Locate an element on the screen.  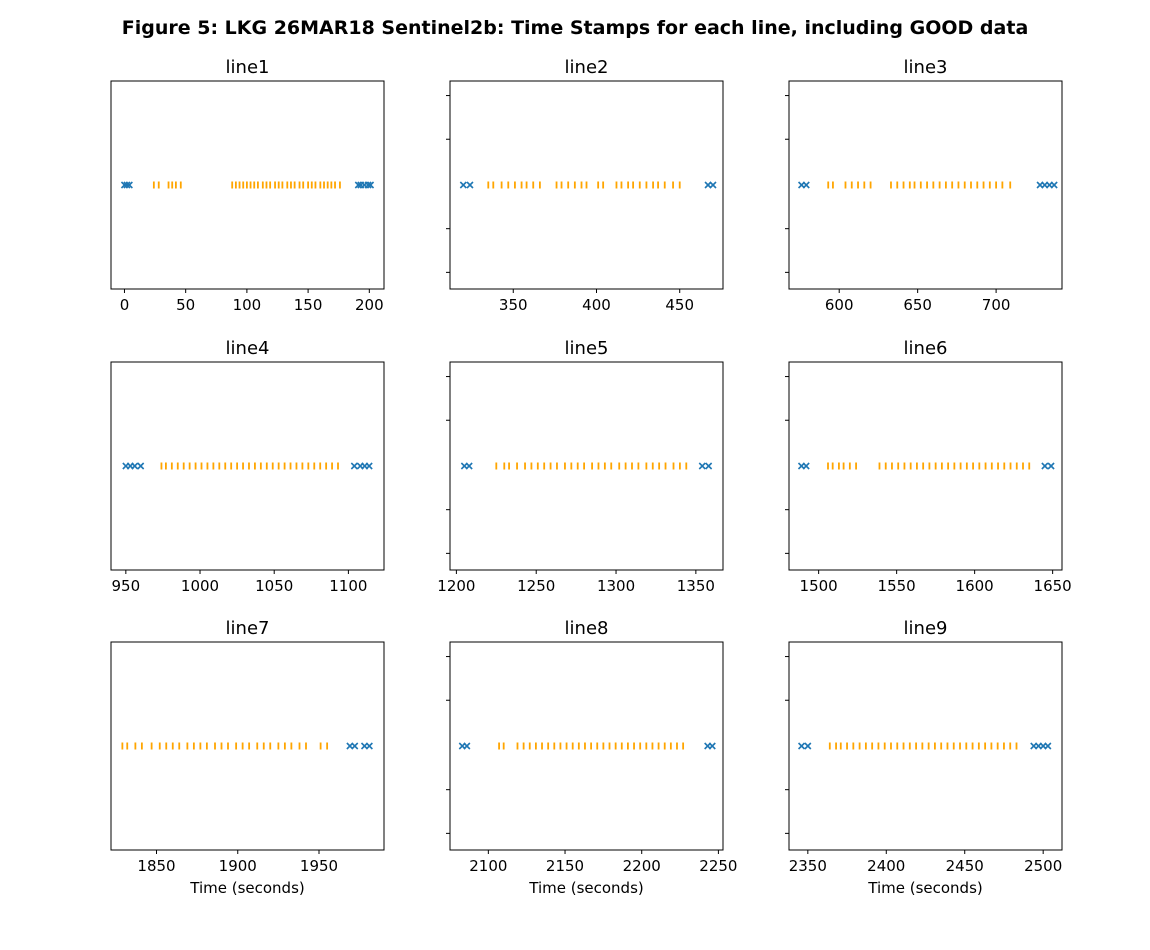
subplot-title: line7 is located at coordinates (248, 628).